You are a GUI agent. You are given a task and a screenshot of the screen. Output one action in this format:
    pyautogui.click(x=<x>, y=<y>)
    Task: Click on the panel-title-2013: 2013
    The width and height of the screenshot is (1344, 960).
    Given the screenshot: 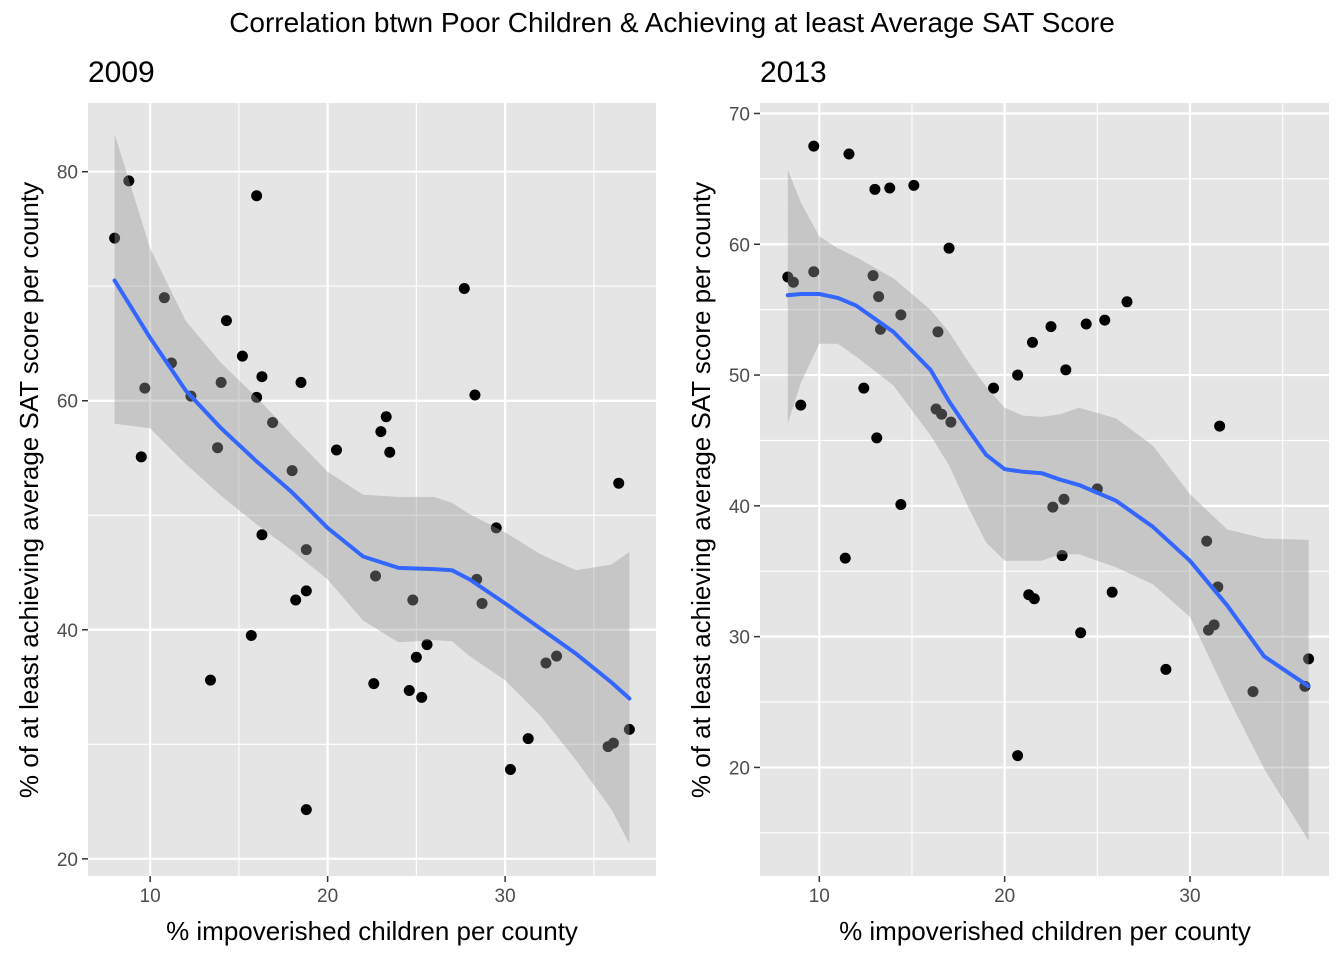 What is the action you would take?
    pyautogui.click(x=793, y=72)
    